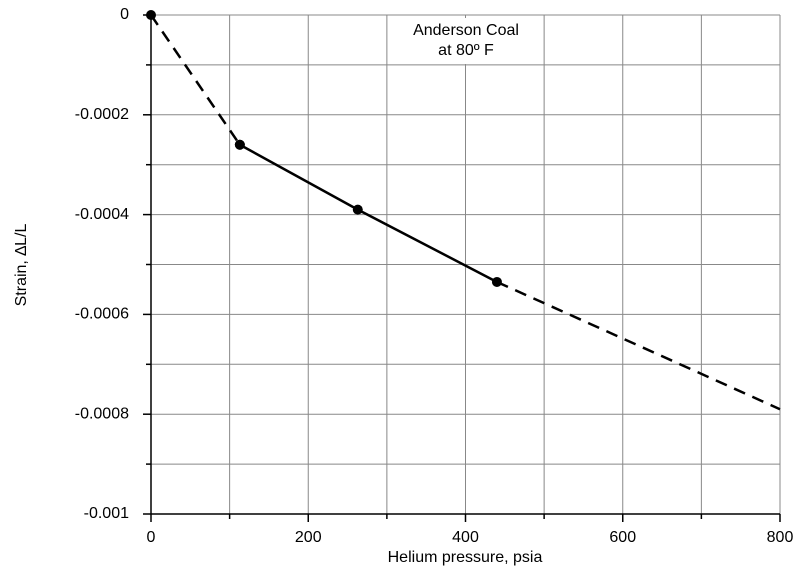 The width and height of the screenshot is (802, 576). I want to click on x-tick-label: 400, so click(465, 537).